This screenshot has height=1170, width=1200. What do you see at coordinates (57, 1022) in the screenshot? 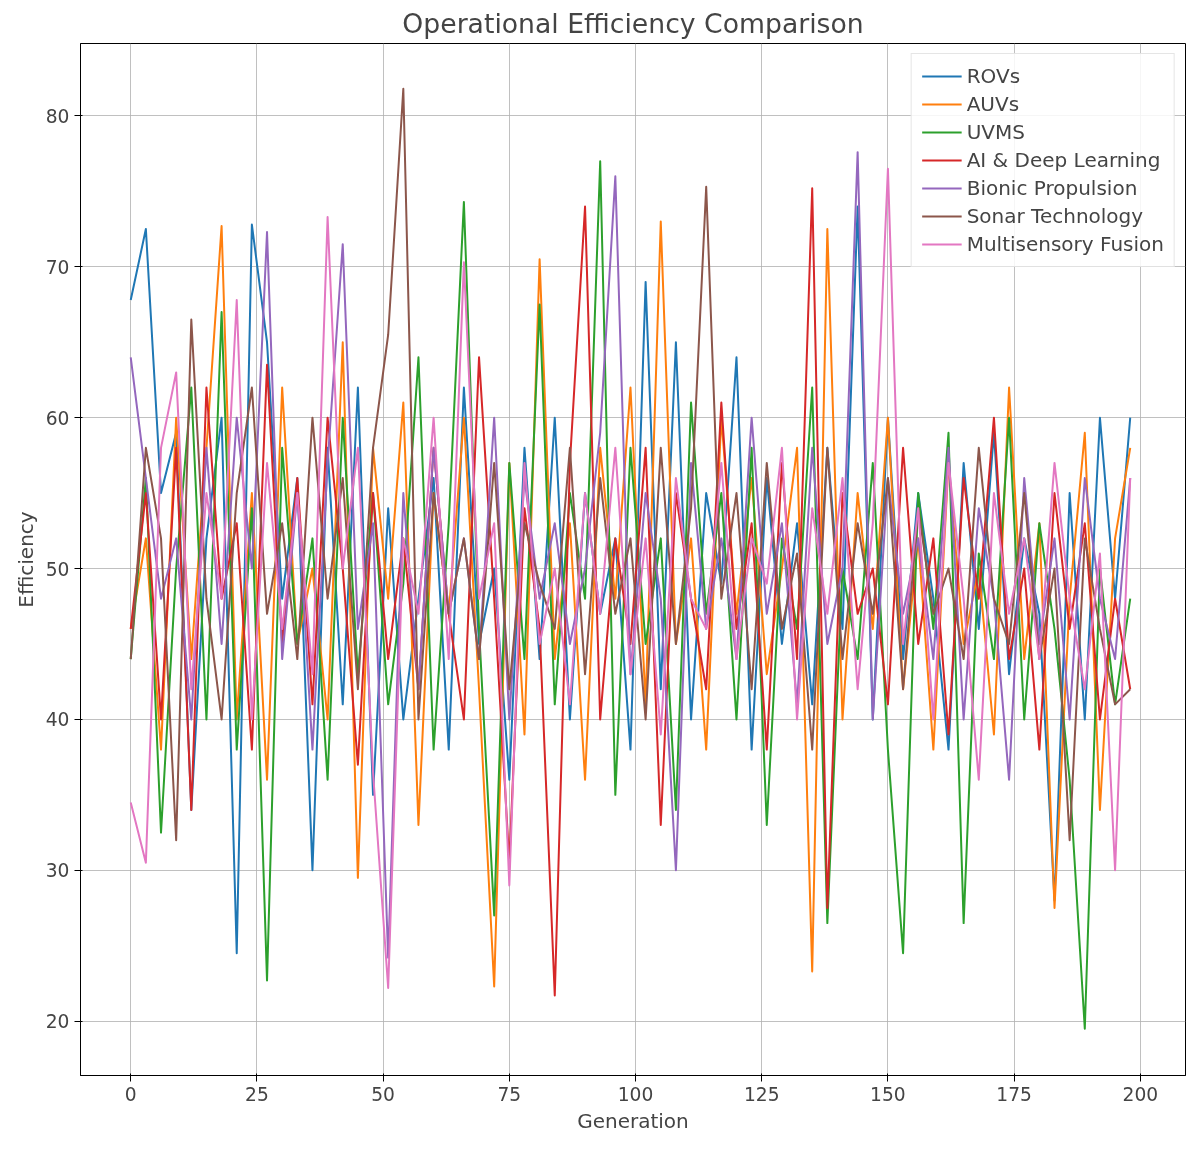
I see `y-tick-label: 20` at bounding box center [57, 1022].